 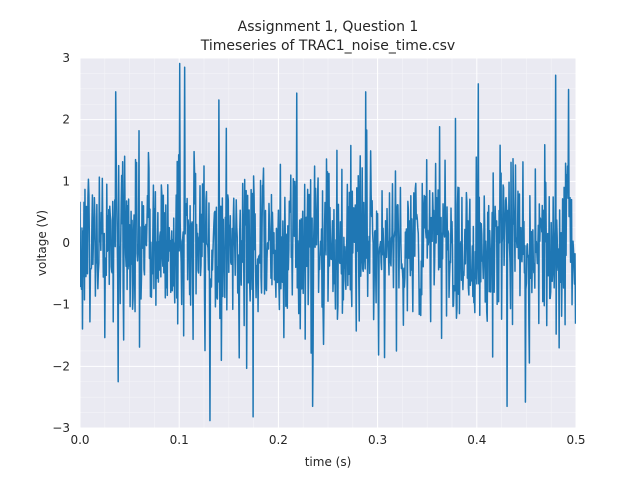 I want to click on x-axis-label: time (s), so click(x=328, y=462).